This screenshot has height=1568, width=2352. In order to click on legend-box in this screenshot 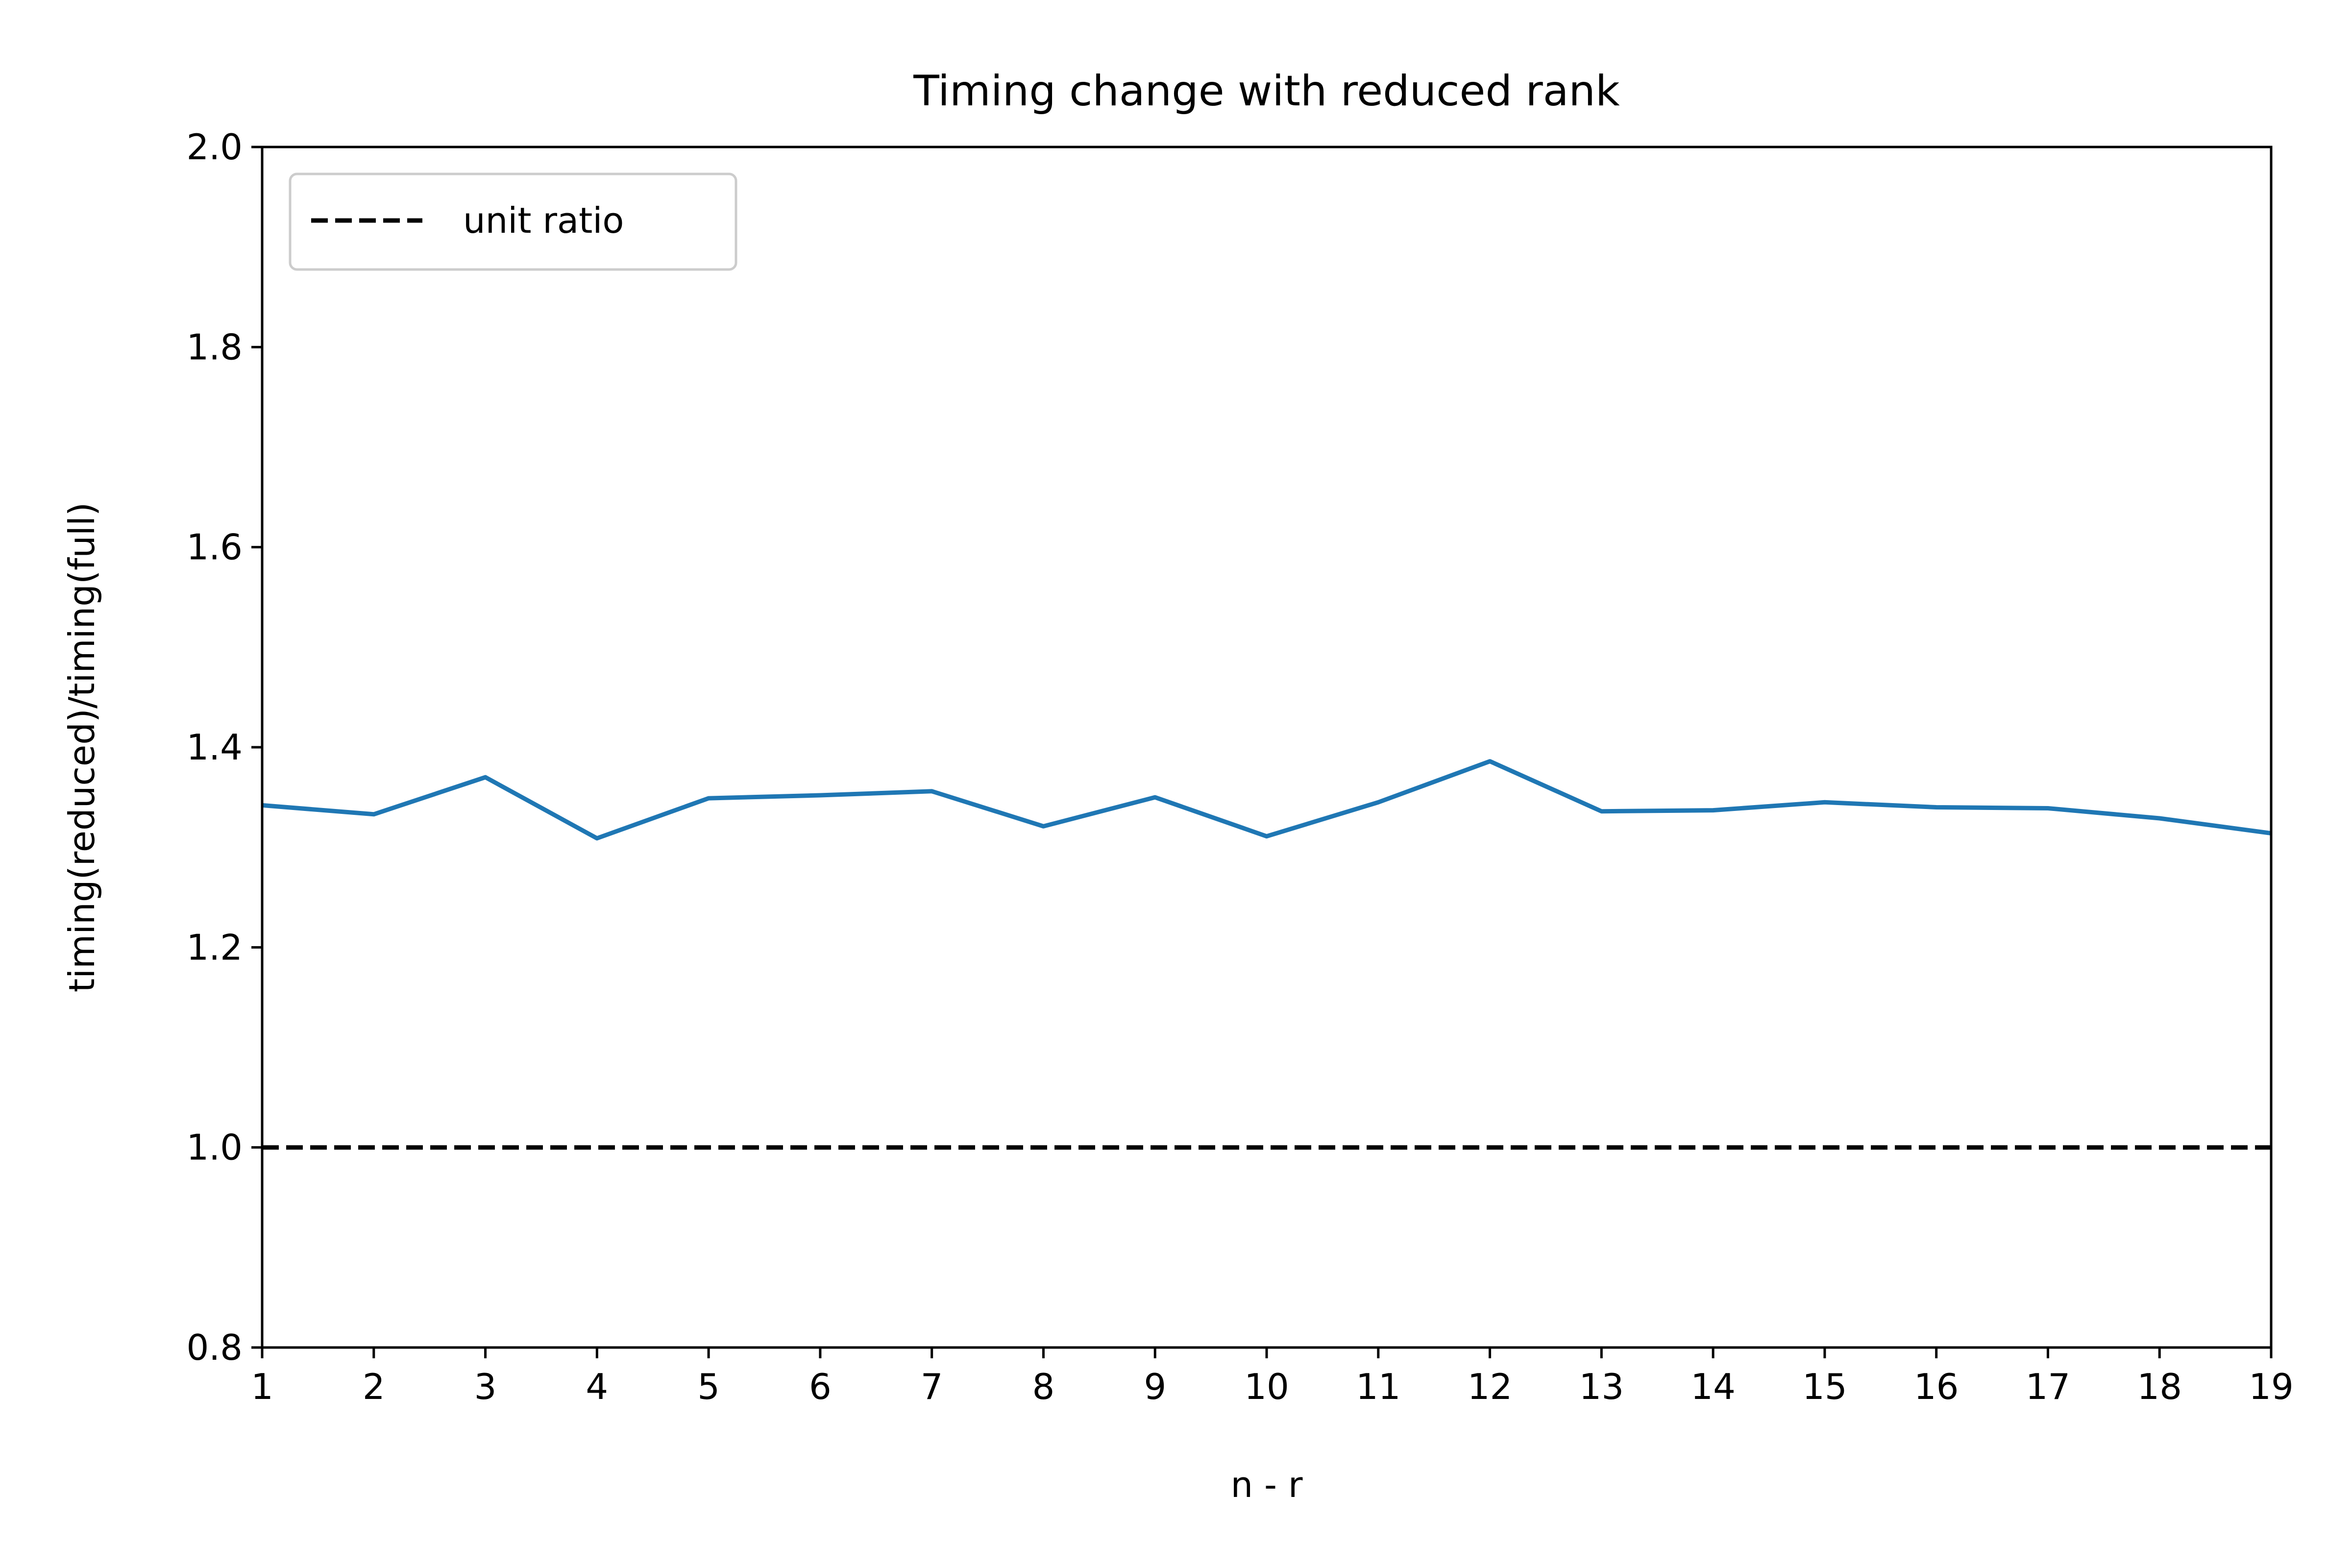, I will do `click(513, 221)`.